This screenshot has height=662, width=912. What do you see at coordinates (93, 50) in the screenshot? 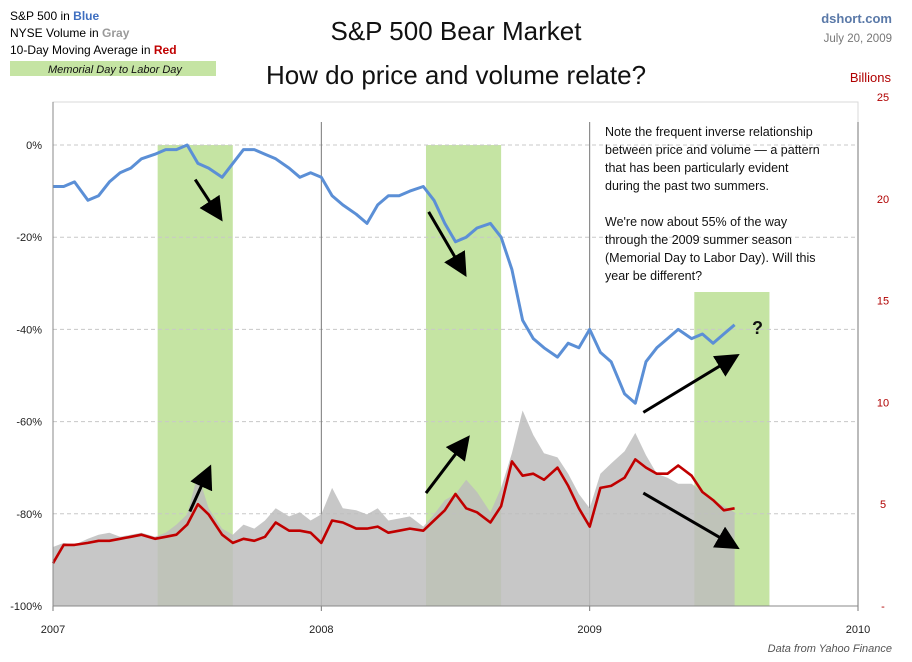
I see `legend-ma: 10-Day Moving Average in Red` at bounding box center [93, 50].